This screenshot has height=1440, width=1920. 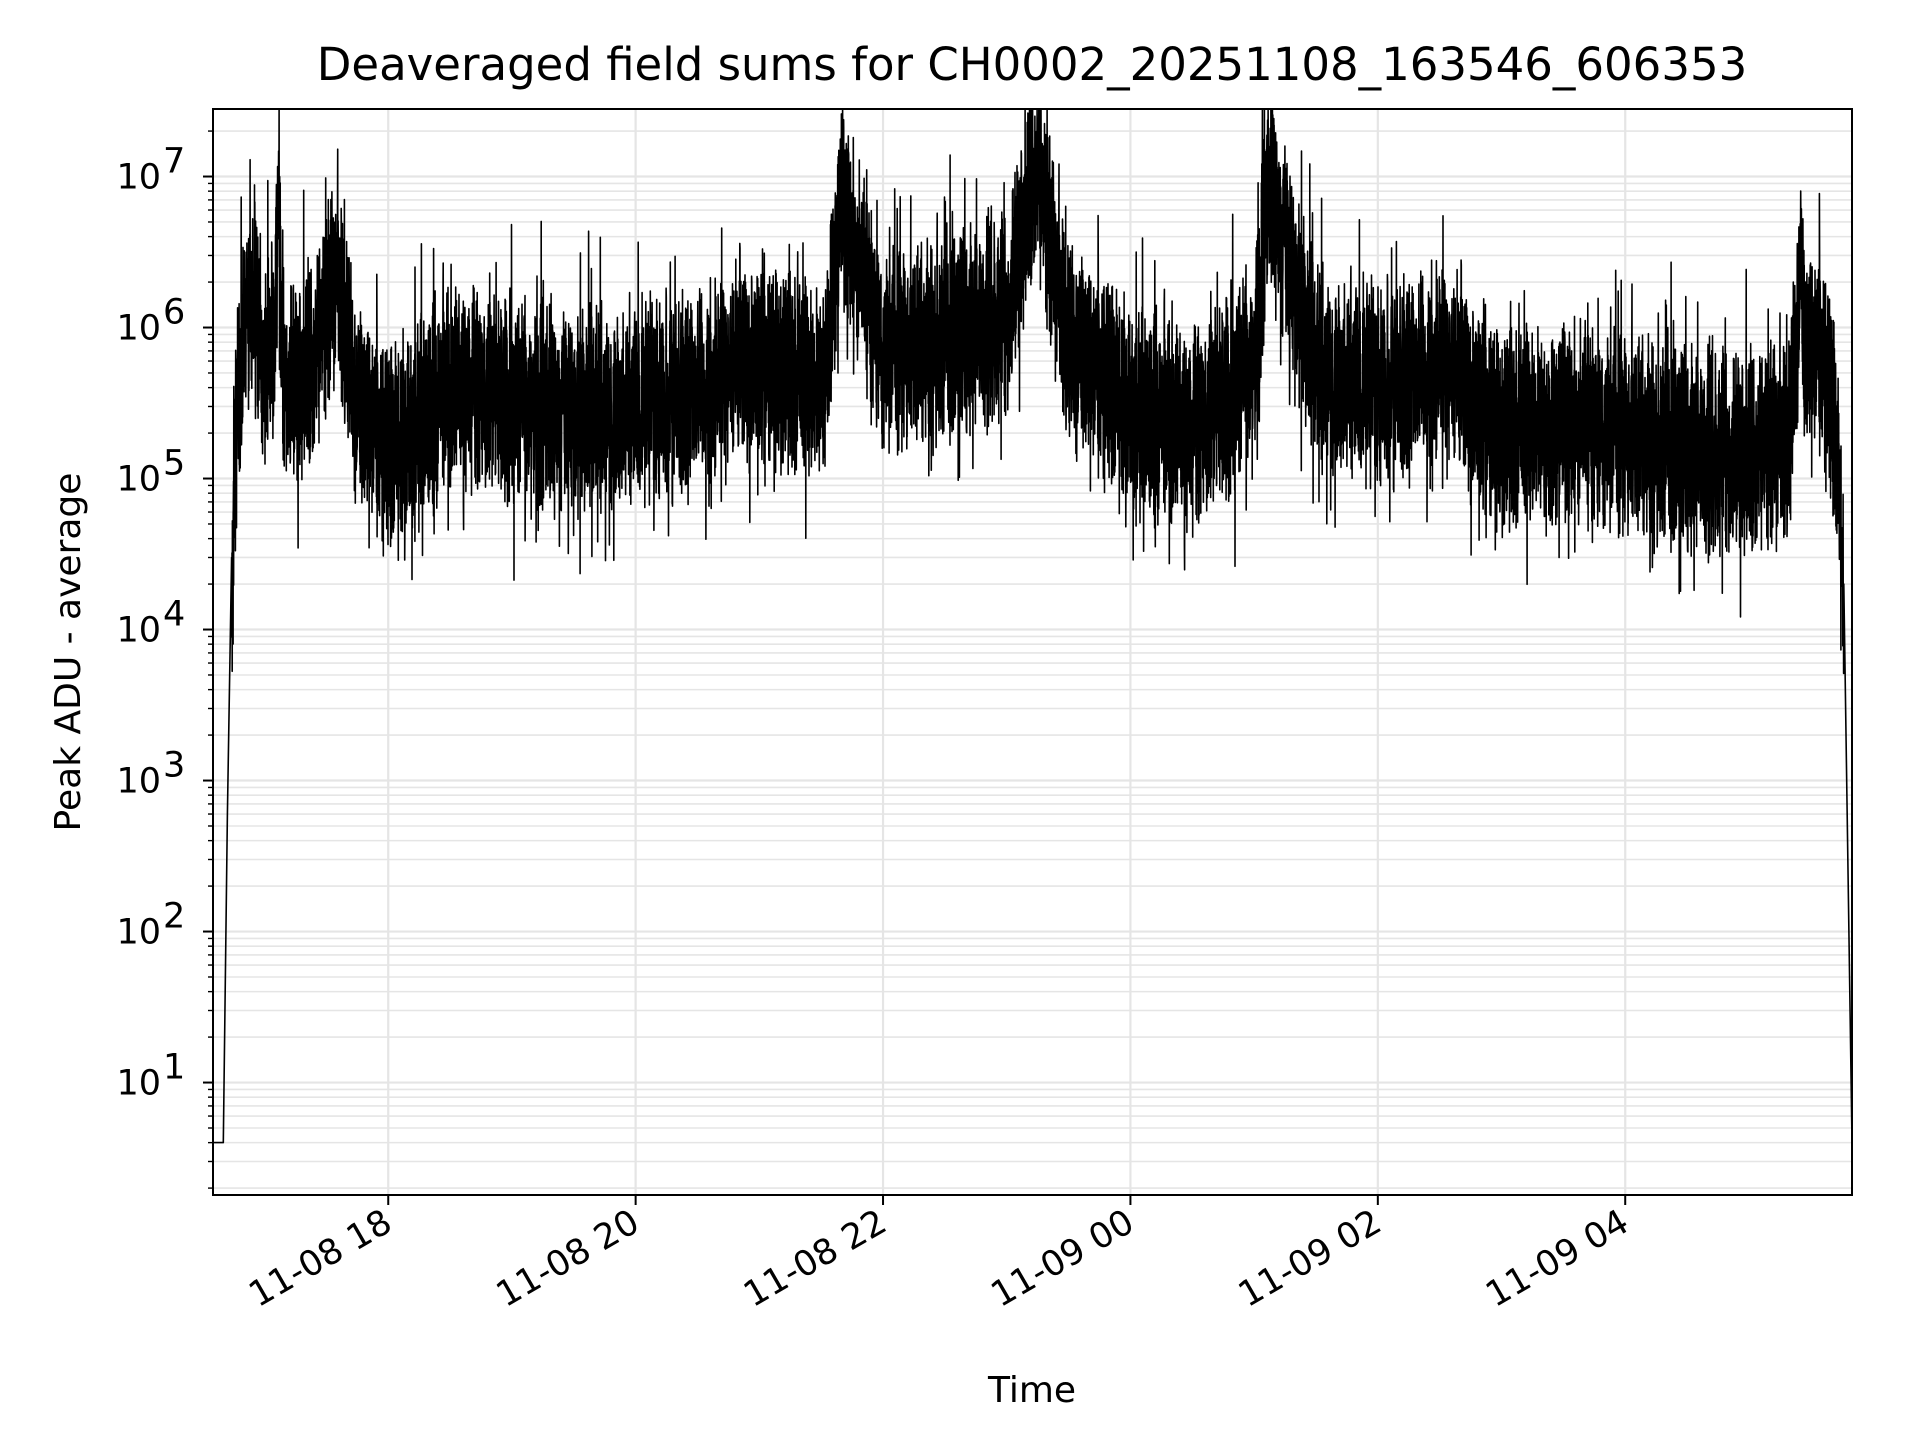 I want to click on y-tick-exponent: 2, so click(x=174, y=917).